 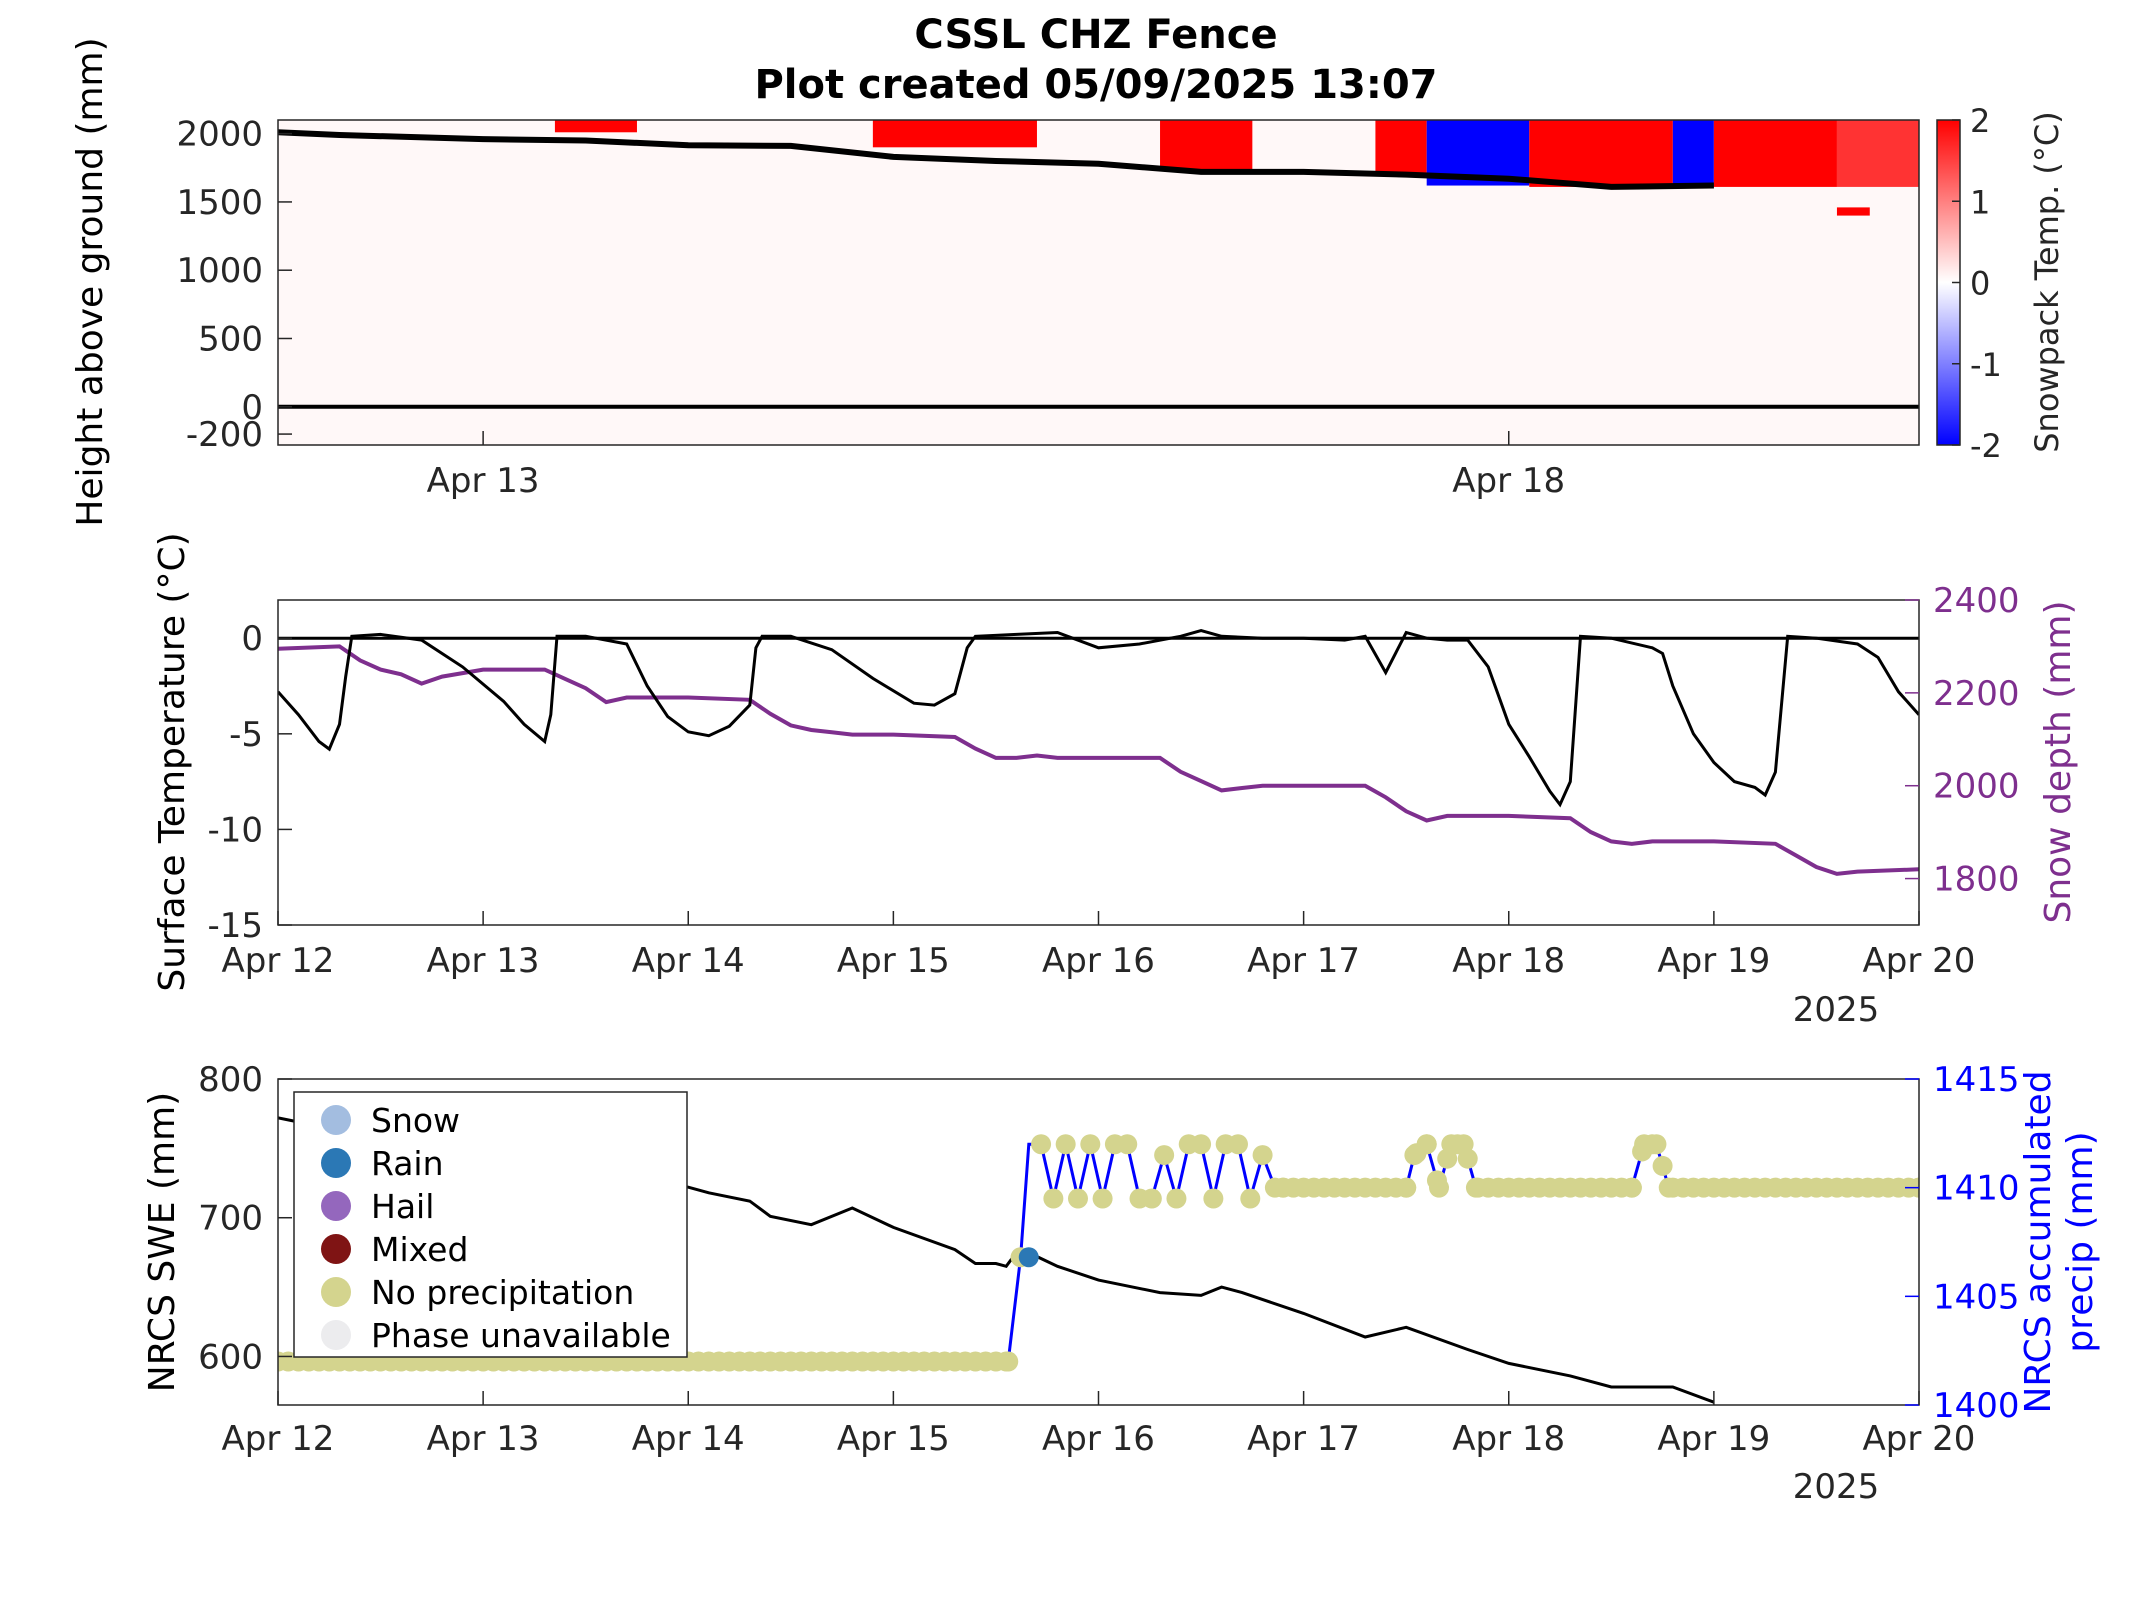 What do you see at coordinates (1980, 121) in the screenshot?
I see `colorbar-tick-label: 2` at bounding box center [1980, 121].